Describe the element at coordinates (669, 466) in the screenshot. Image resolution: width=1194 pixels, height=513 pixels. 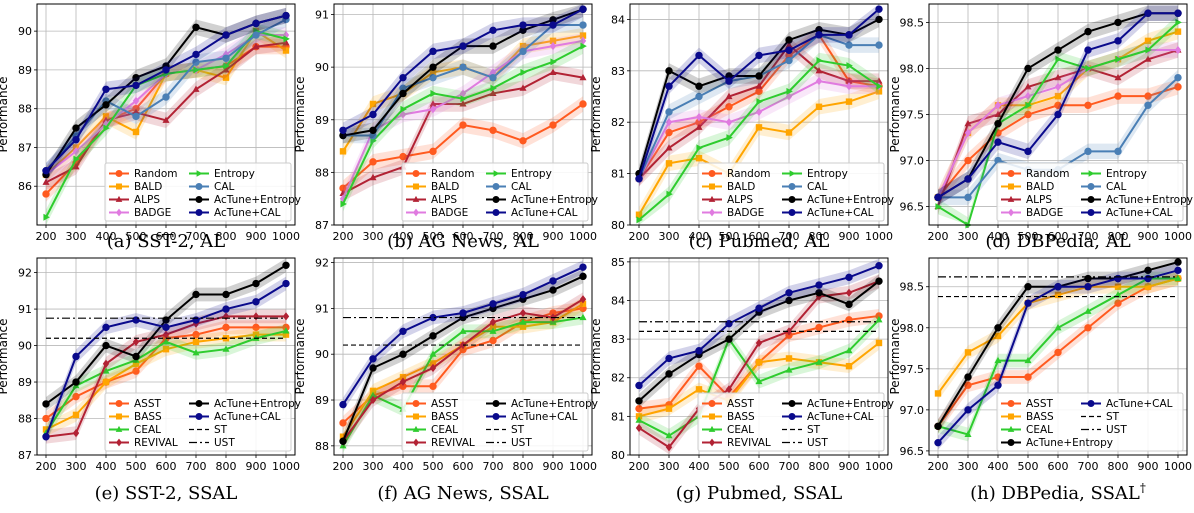
I see `x-tick-label: 300` at that location.